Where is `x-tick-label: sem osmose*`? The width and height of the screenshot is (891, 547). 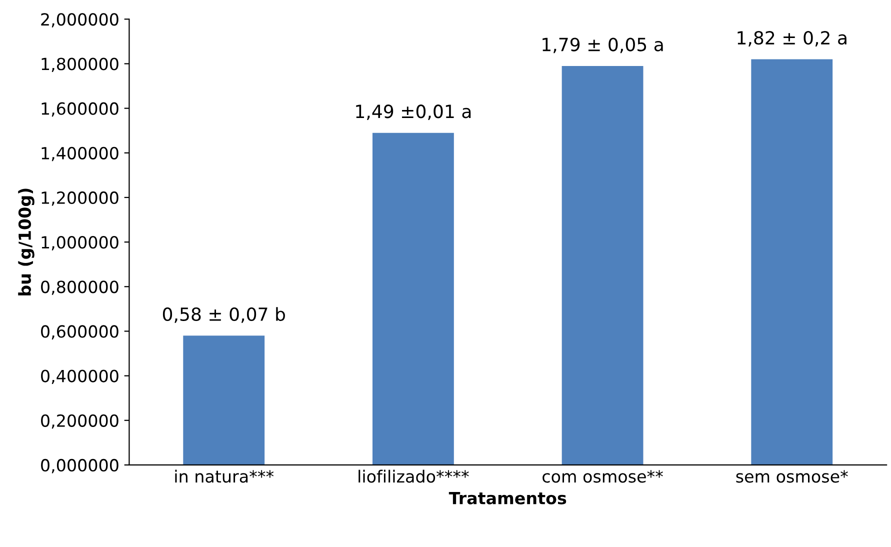 x-tick-label: sem osmose* is located at coordinates (792, 476).